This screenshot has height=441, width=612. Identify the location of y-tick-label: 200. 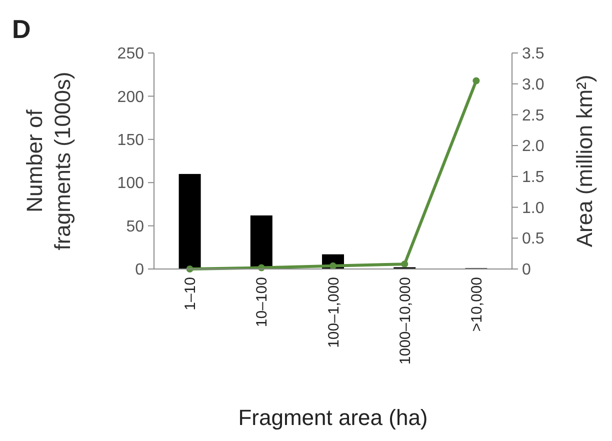
(130, 97).